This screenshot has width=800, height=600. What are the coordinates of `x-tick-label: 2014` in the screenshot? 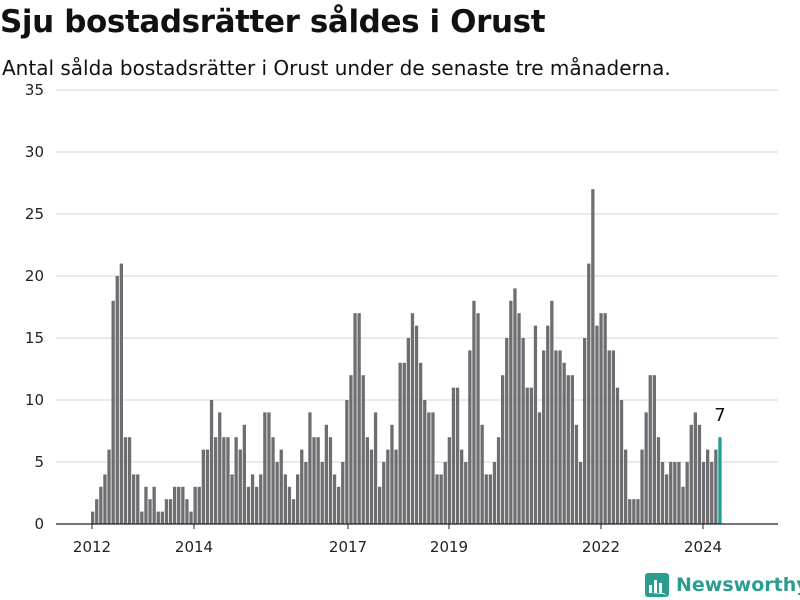 It's located at (194, 547).